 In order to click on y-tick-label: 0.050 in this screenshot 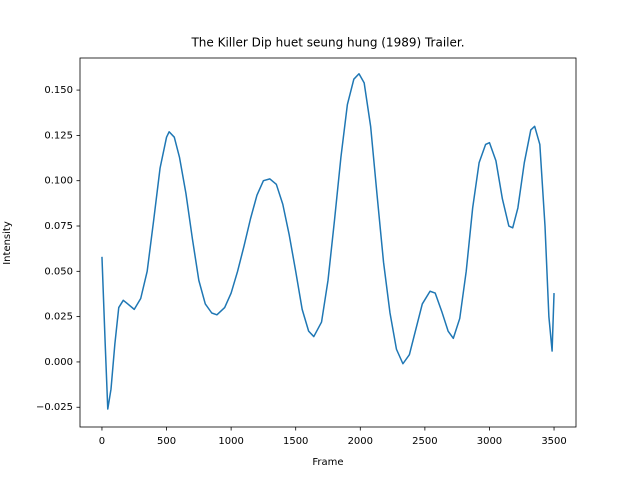, I will do `click(58, 271)`.